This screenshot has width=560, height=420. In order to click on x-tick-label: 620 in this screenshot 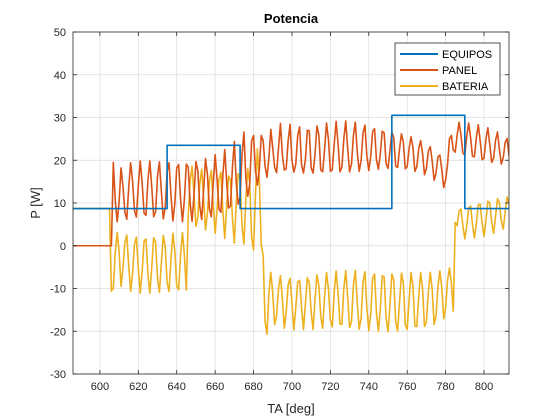, I will do `click(138, 387)`.